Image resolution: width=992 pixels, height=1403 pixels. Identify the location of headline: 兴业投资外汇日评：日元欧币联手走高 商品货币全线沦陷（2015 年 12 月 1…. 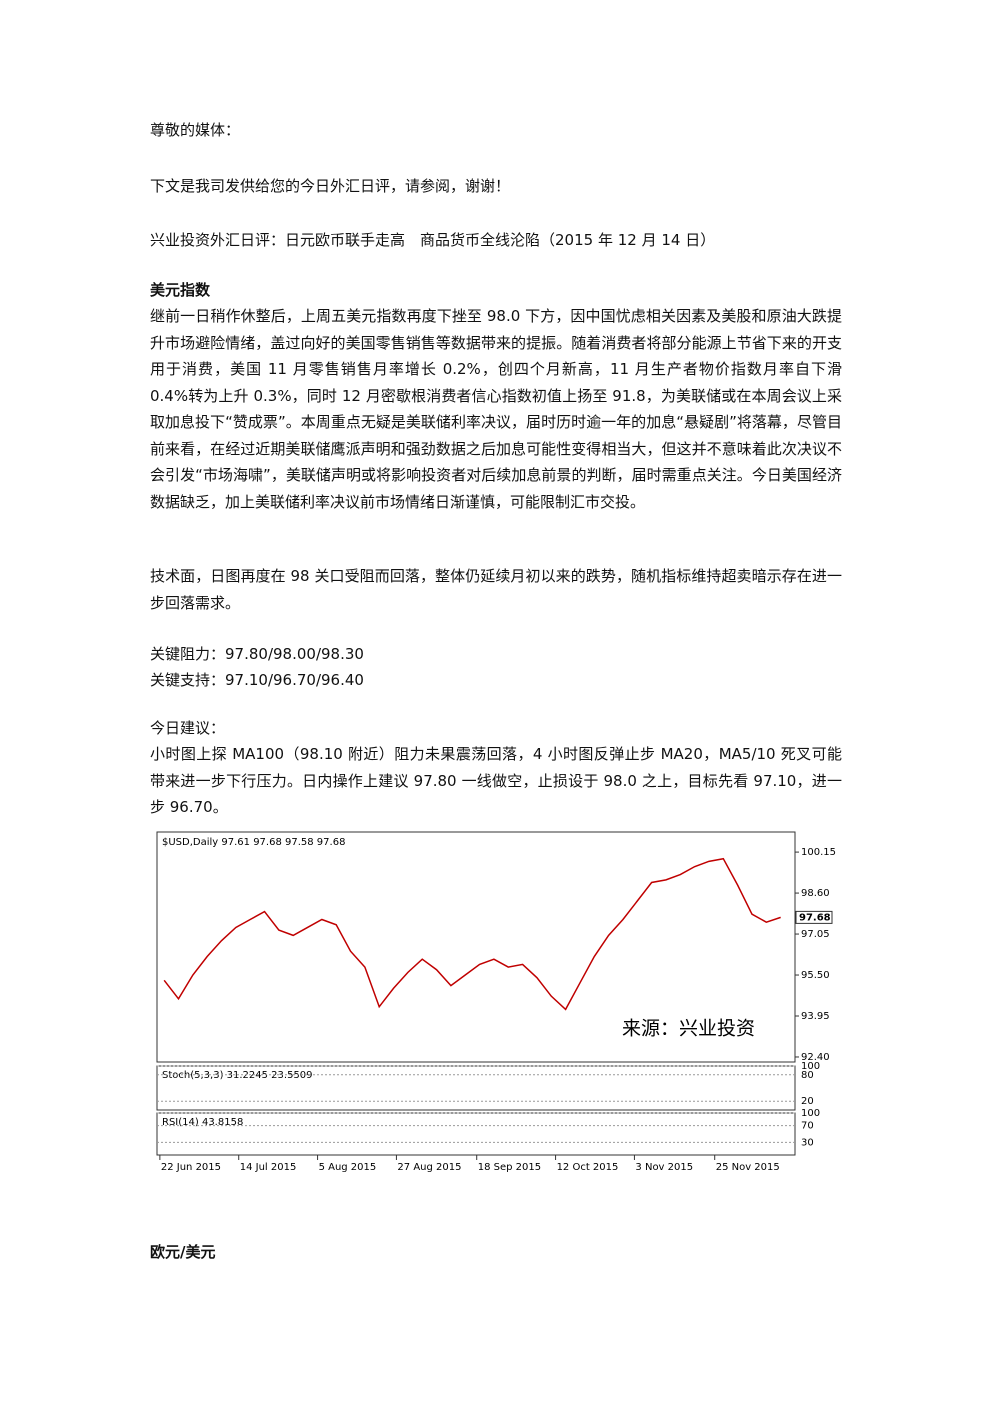
(433, 240).